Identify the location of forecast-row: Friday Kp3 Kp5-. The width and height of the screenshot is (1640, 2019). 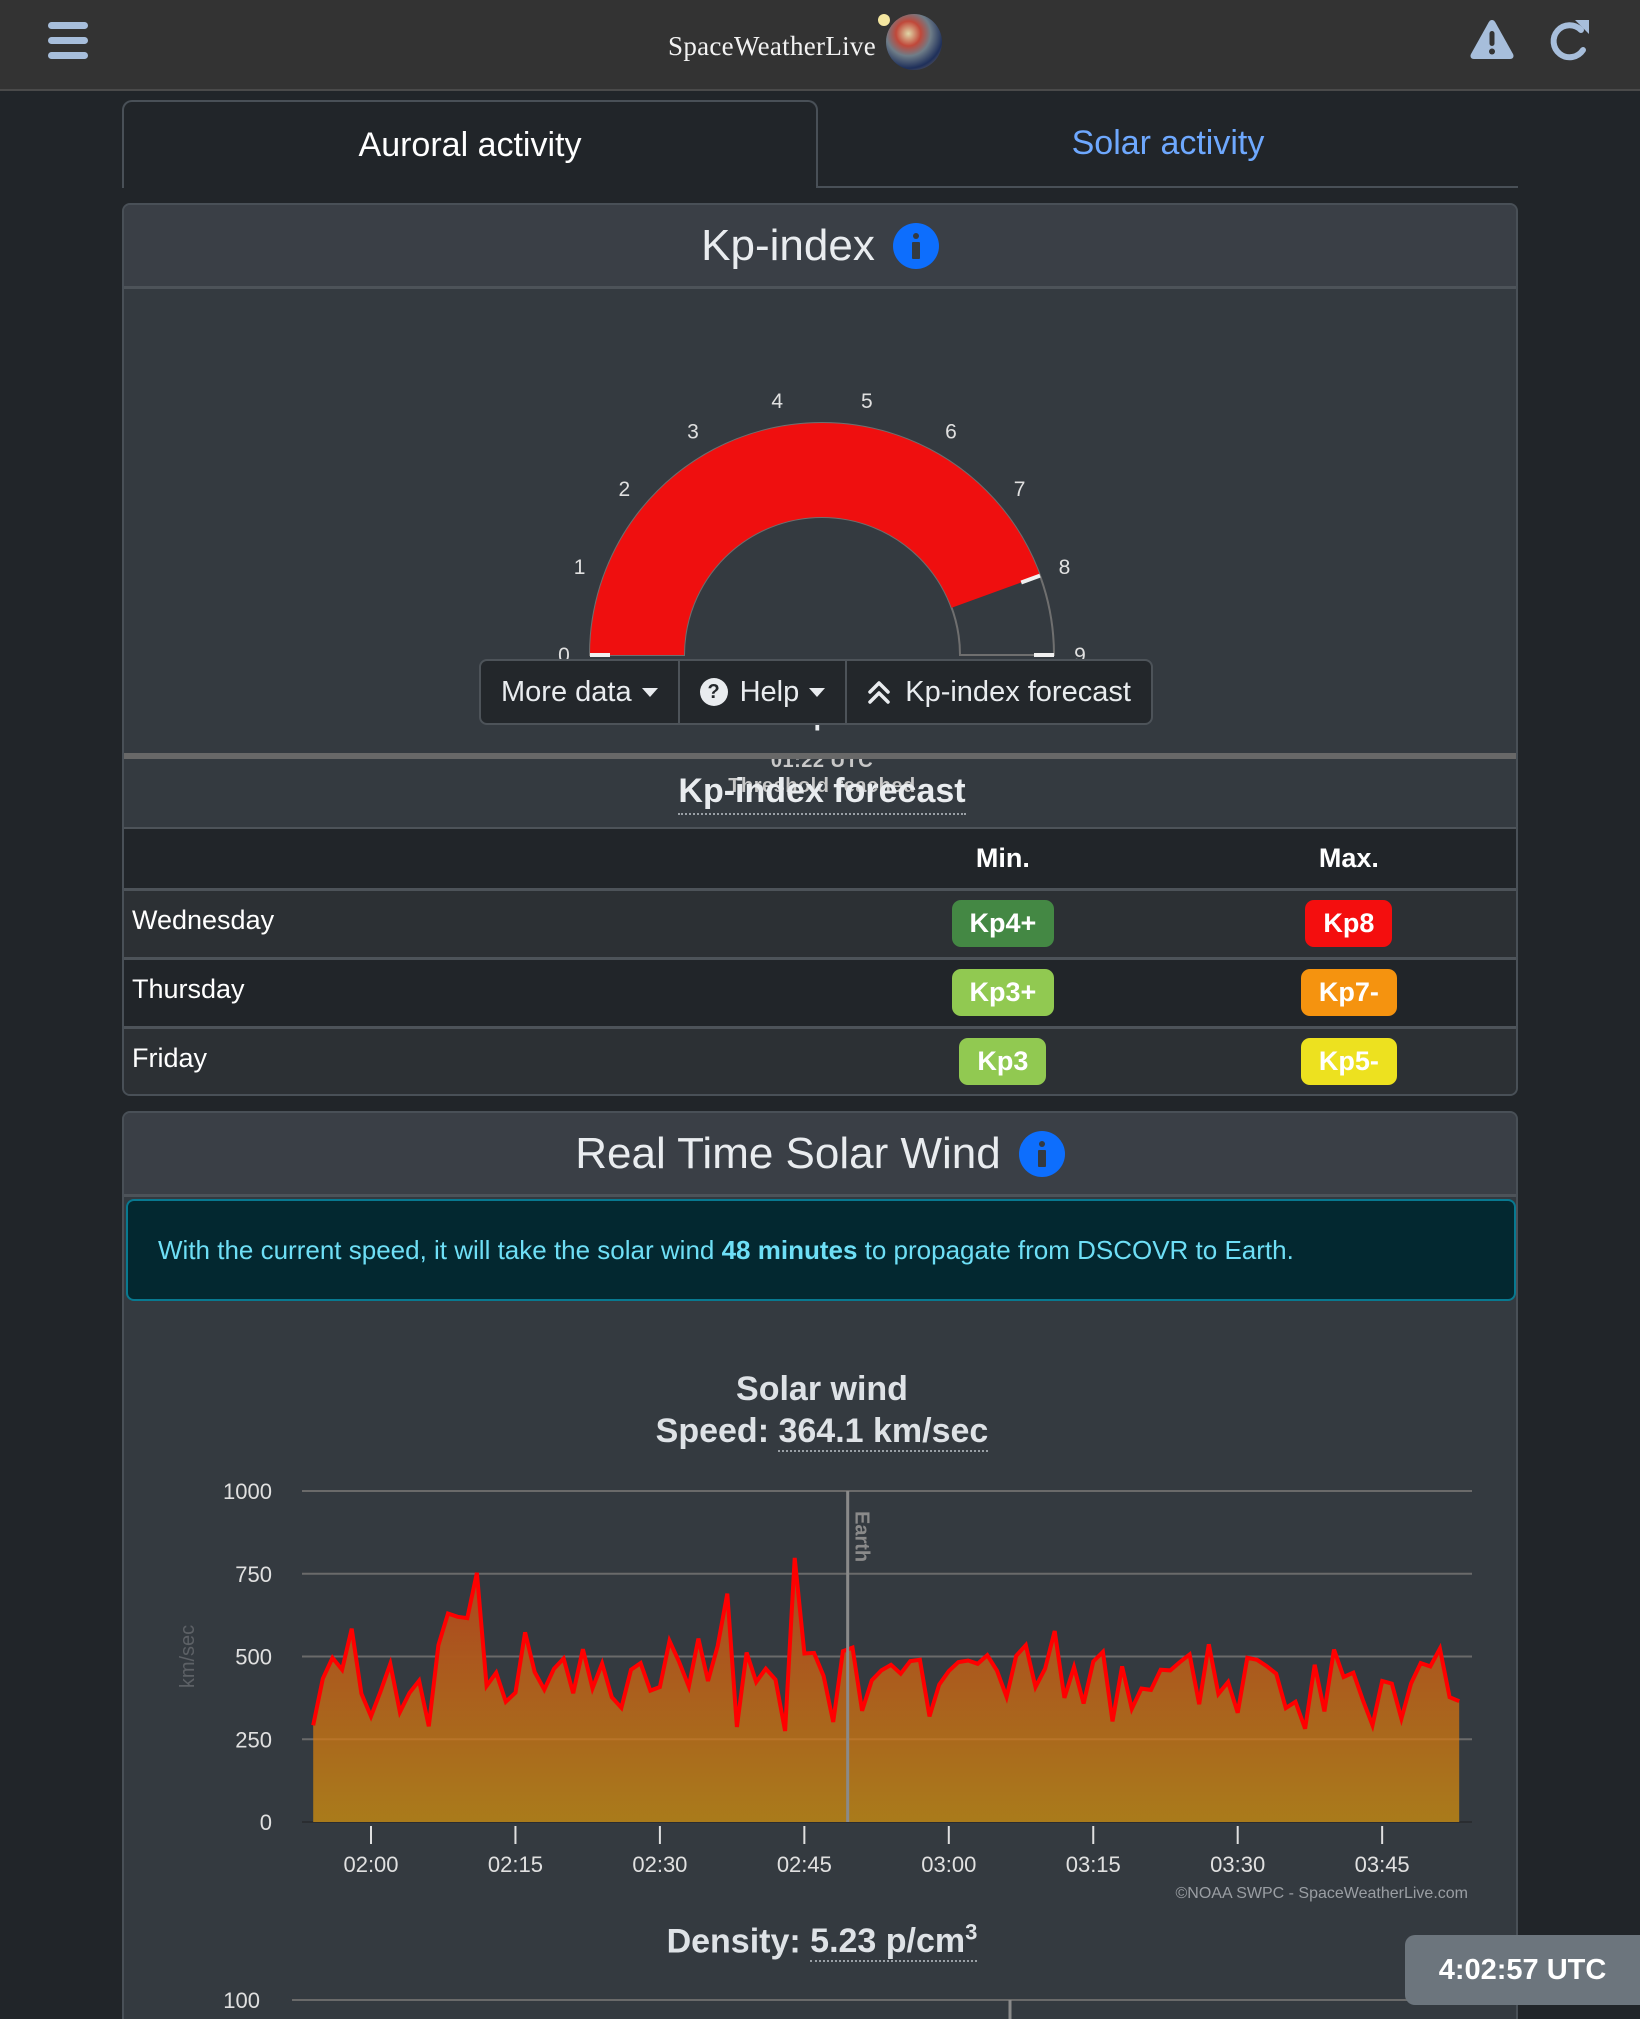
(820, 1060).